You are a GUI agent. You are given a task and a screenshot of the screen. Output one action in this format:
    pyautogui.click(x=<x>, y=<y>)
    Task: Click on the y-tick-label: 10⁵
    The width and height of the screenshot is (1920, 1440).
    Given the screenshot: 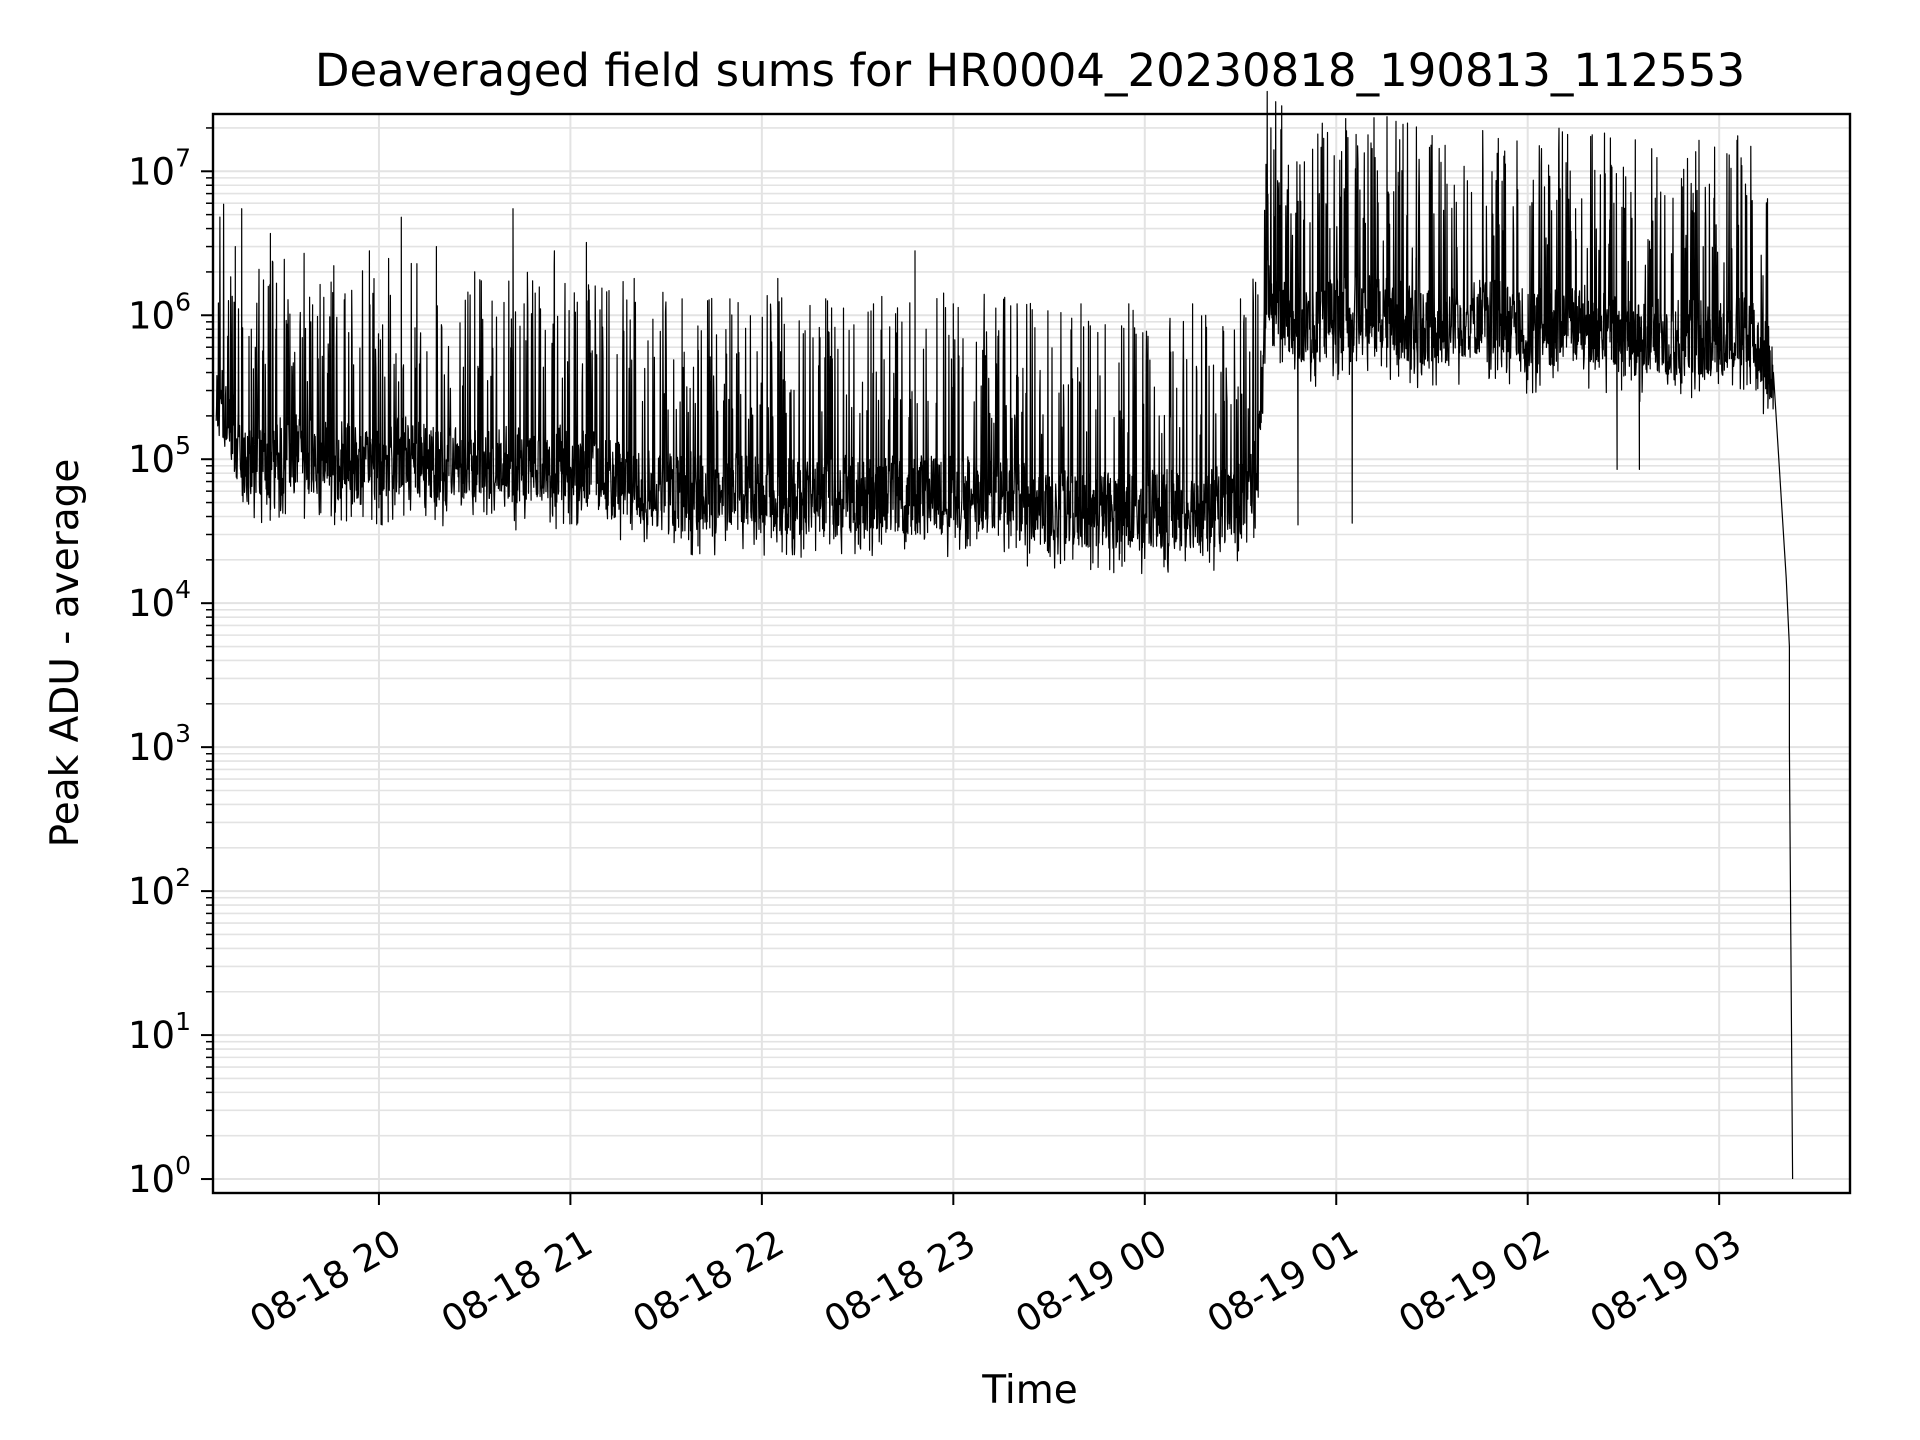 What is the action you would take?
    pyautogui.click(x=159, y=456)
    